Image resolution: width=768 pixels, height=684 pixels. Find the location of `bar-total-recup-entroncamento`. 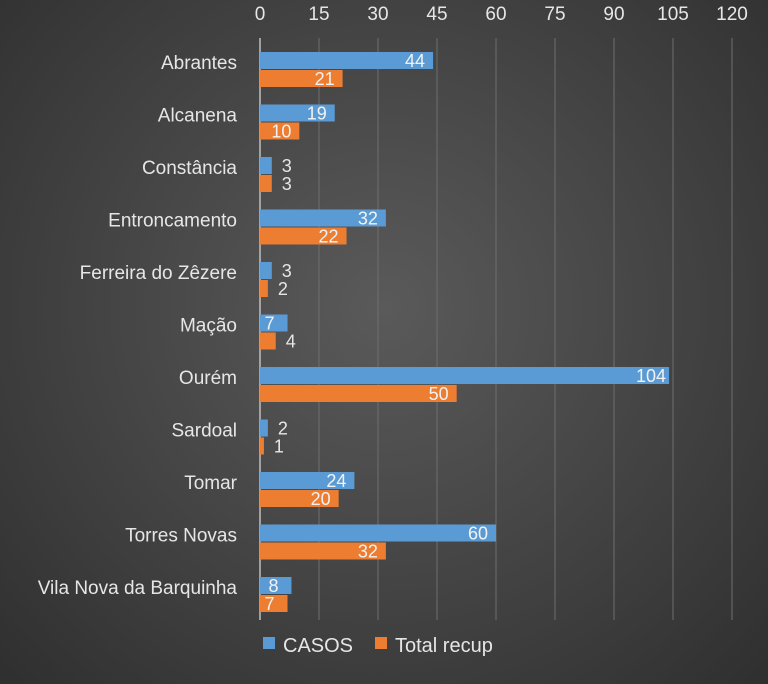

bar-total-recup-entroncamento is located at coordinates (303, 236).